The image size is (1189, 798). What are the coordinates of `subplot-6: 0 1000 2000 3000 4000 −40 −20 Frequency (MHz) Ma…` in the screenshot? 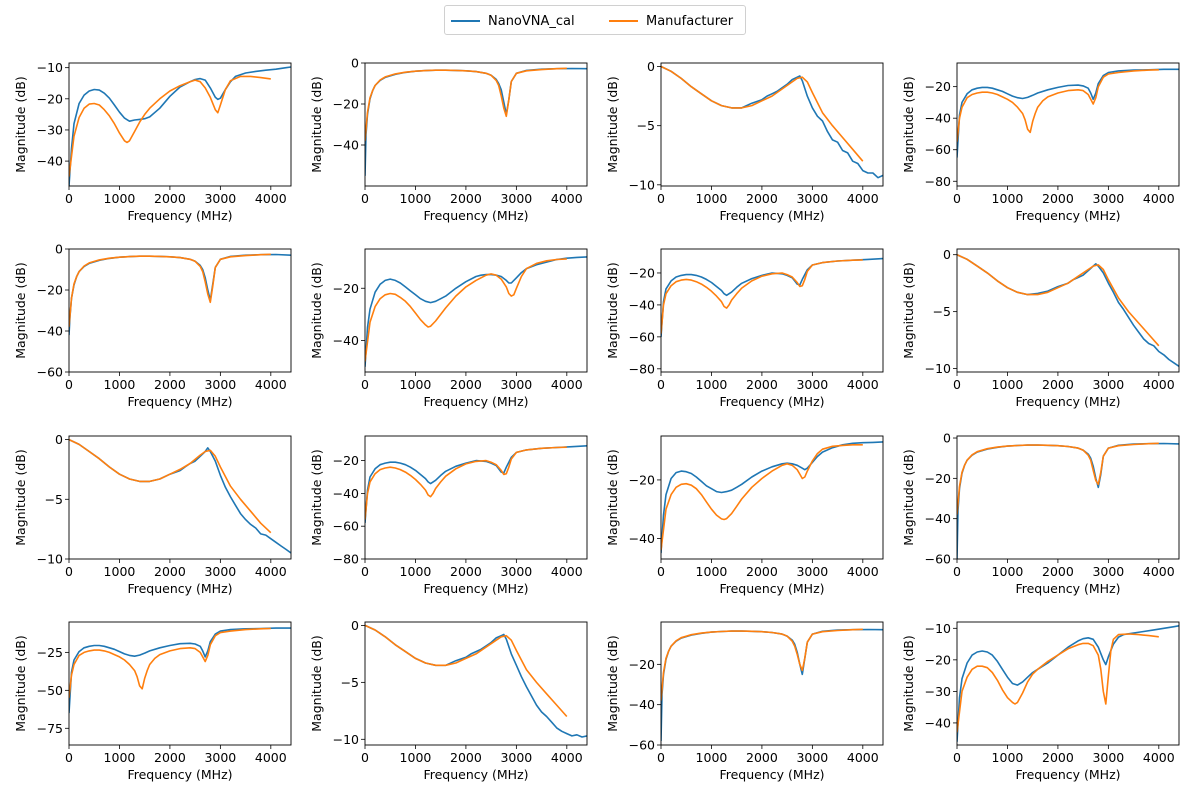 It's located at (448, 328).